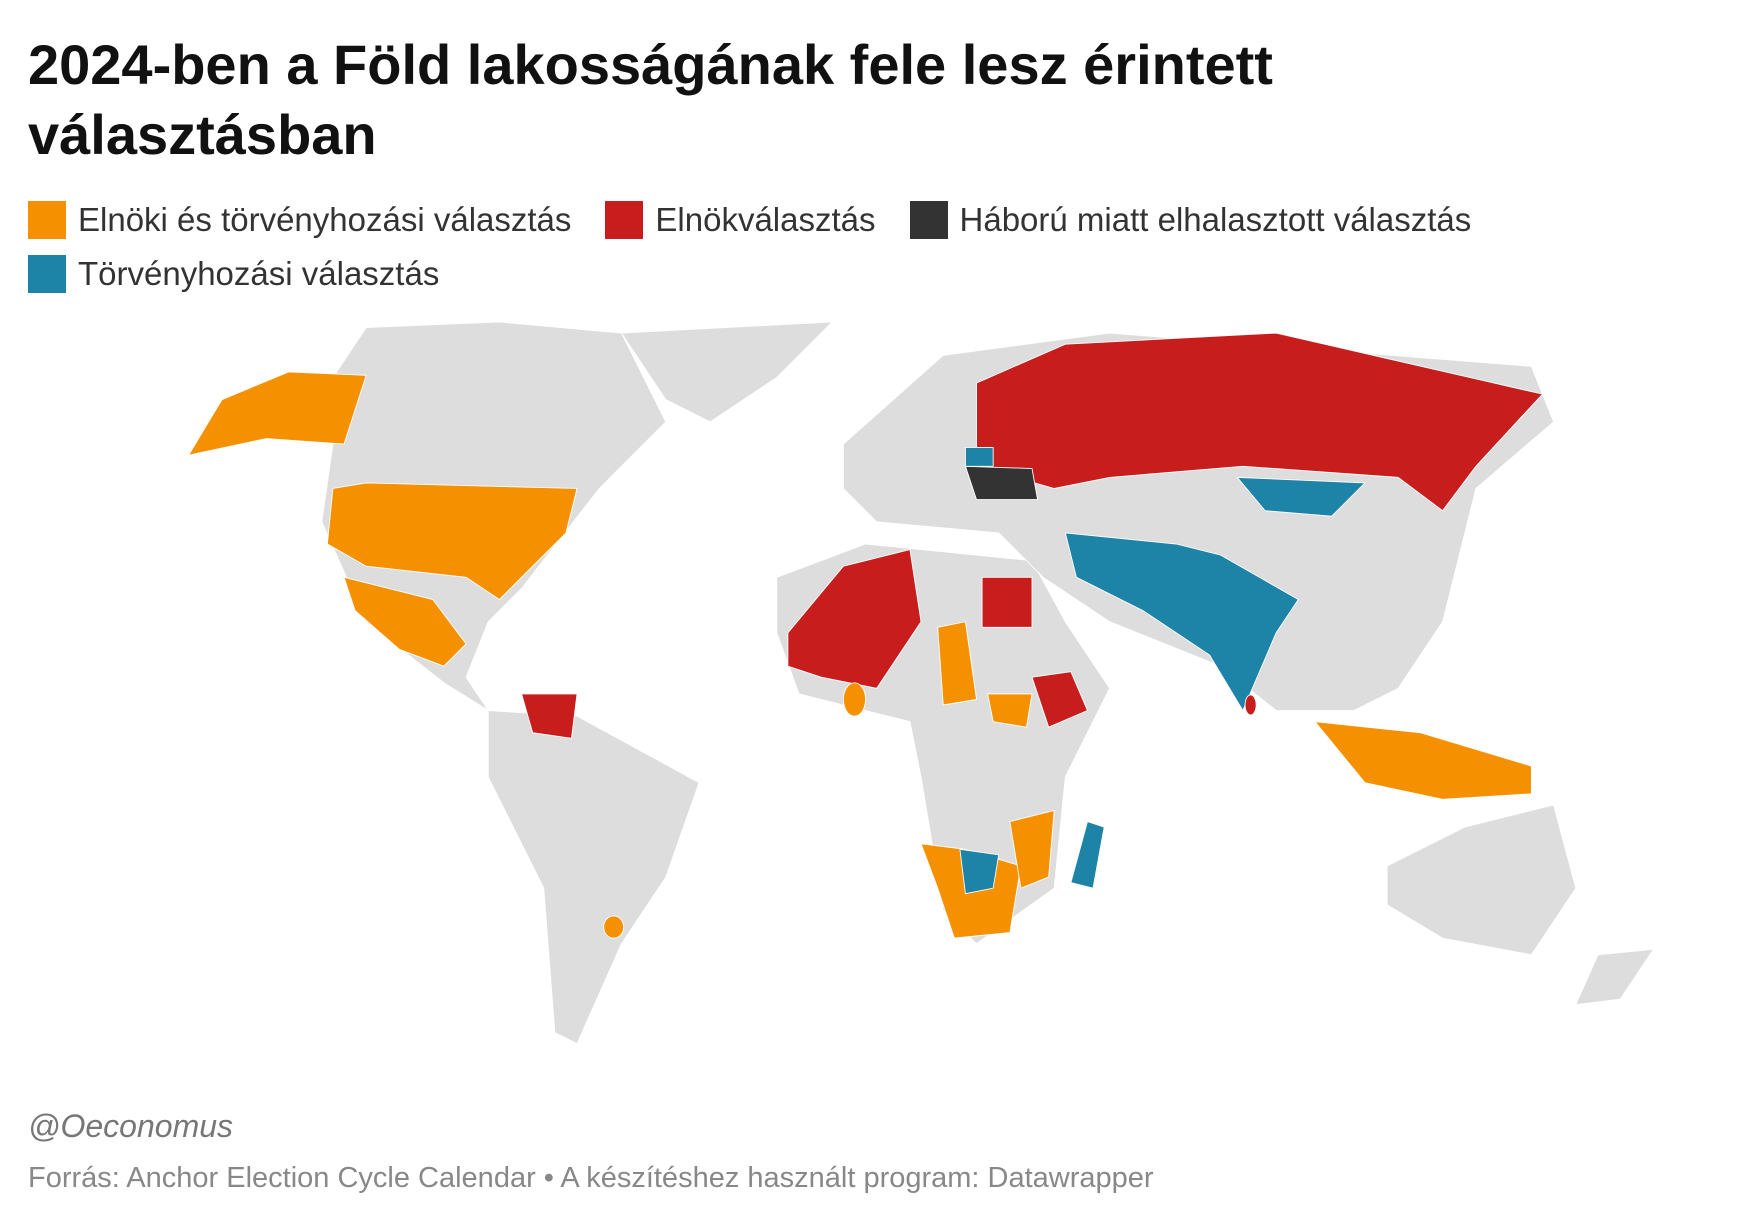 The image size is (1740, 1229). I want to click on legend-item: Elnöki és törvényhozási választás, so click(299, 220).